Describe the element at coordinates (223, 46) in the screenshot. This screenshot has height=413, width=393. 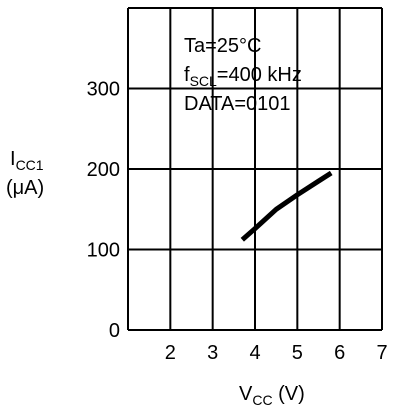
I see `annotation-temperature: Ta=25°C` at that location.